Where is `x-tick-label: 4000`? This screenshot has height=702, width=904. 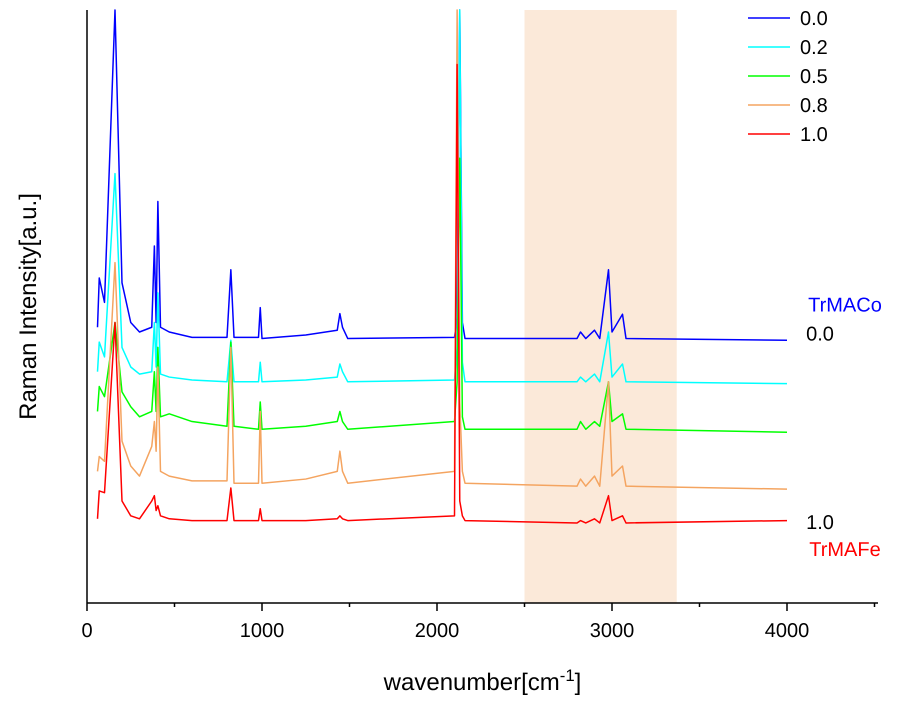
x-tick-label: 4000 is located at coordinates (787, 631).